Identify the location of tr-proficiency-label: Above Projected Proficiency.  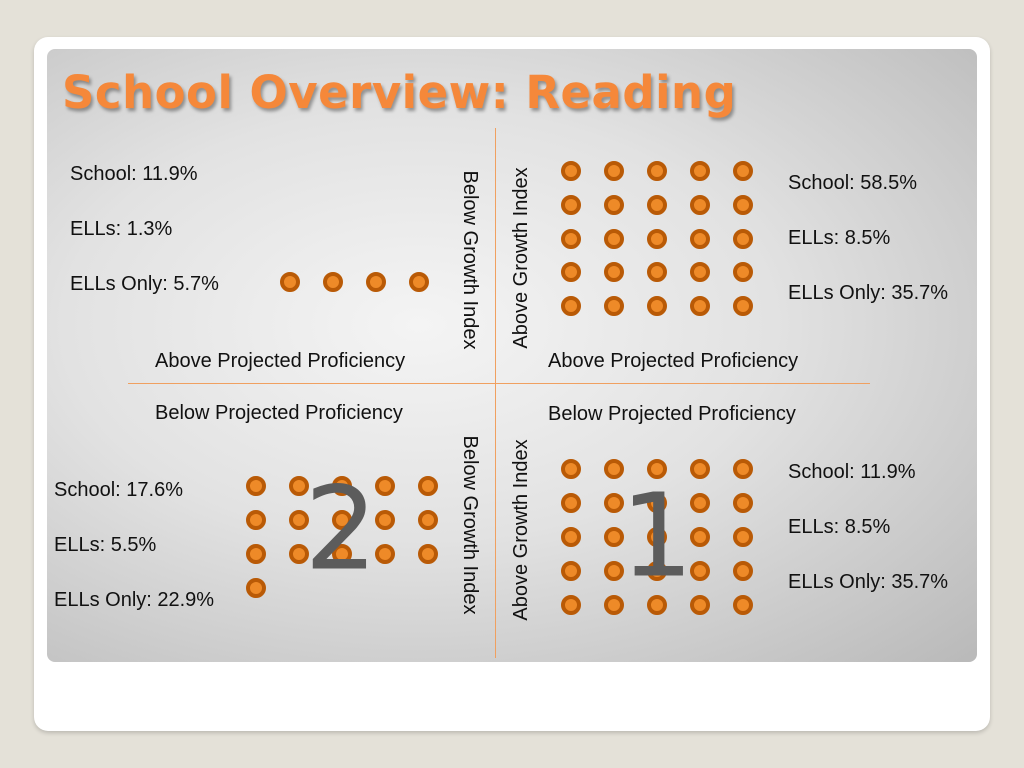
(673, 361).